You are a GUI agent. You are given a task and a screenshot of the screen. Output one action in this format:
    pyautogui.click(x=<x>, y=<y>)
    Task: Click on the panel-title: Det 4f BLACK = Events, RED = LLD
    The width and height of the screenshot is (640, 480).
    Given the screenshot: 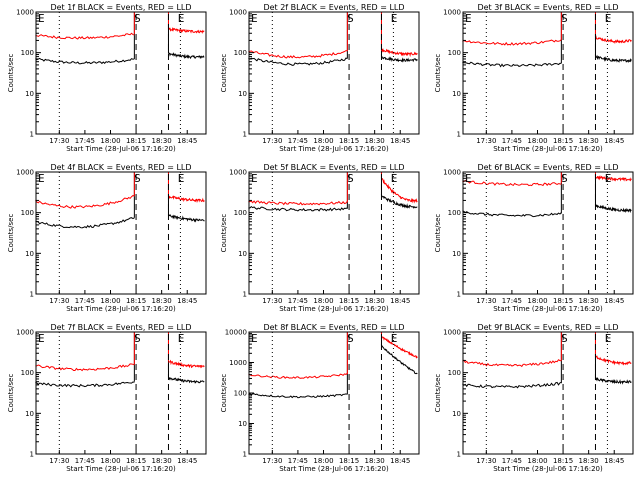 What is the action you would take?
    pyautogui.click(x=120, y=167)
    